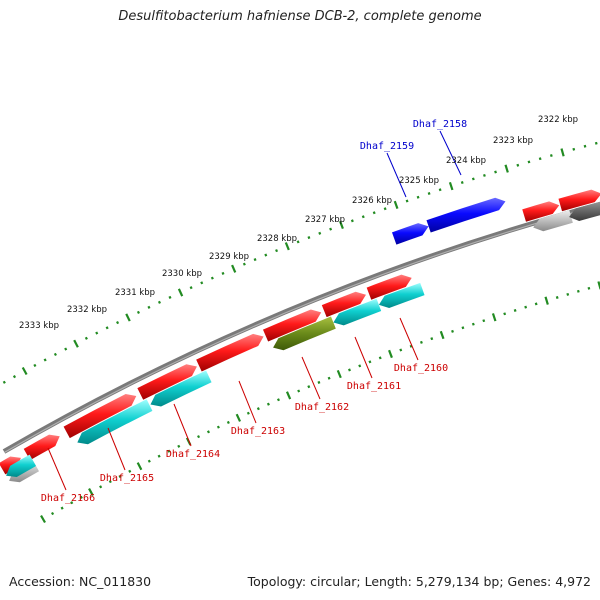 The width and height of the screenshot is (600, 600). I want to click on scale-label: 2330 kbp, so click(182, 274).